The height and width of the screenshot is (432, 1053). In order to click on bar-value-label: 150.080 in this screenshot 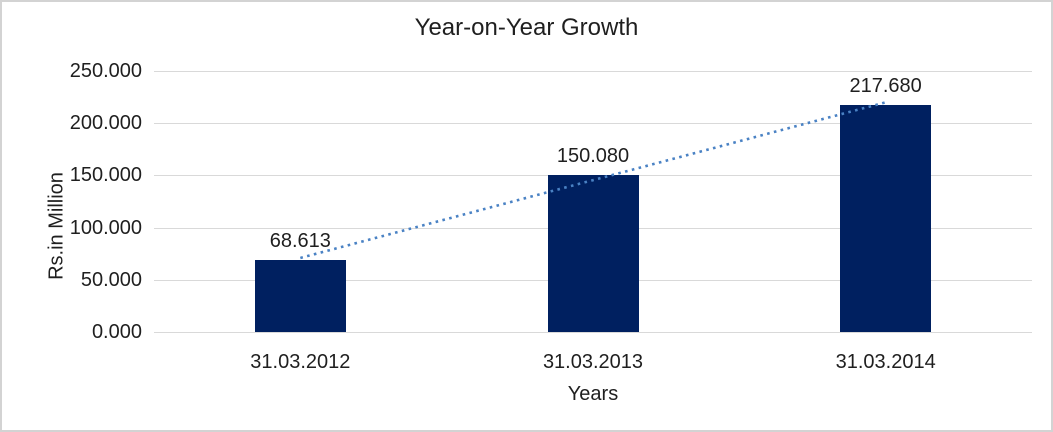, I will do `click(593, 156)`.